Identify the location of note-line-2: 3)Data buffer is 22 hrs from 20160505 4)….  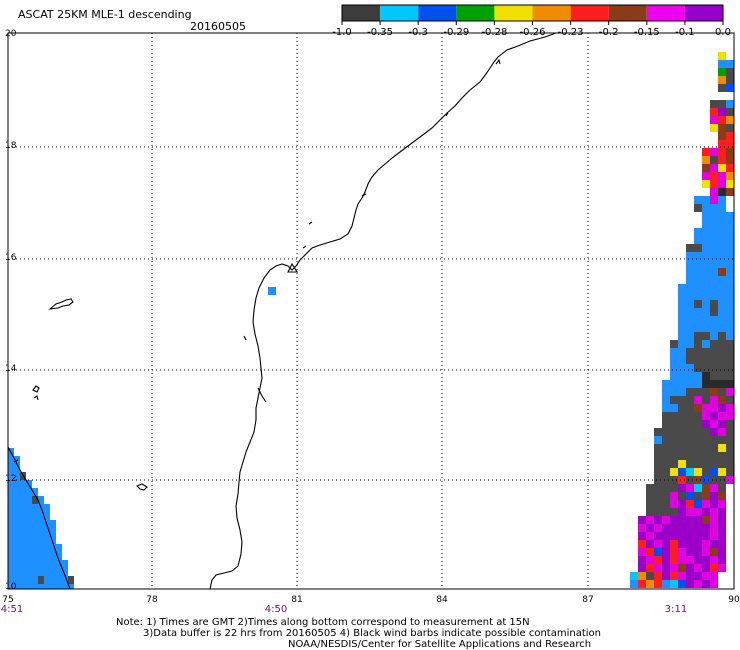
(372, 633).